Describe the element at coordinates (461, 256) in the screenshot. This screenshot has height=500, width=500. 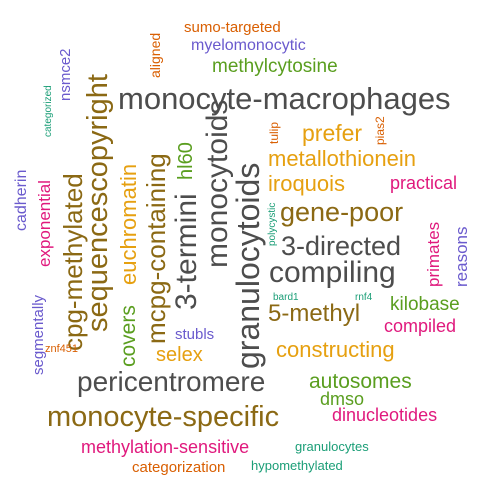
I see `word-reasons: reasons` at that location.